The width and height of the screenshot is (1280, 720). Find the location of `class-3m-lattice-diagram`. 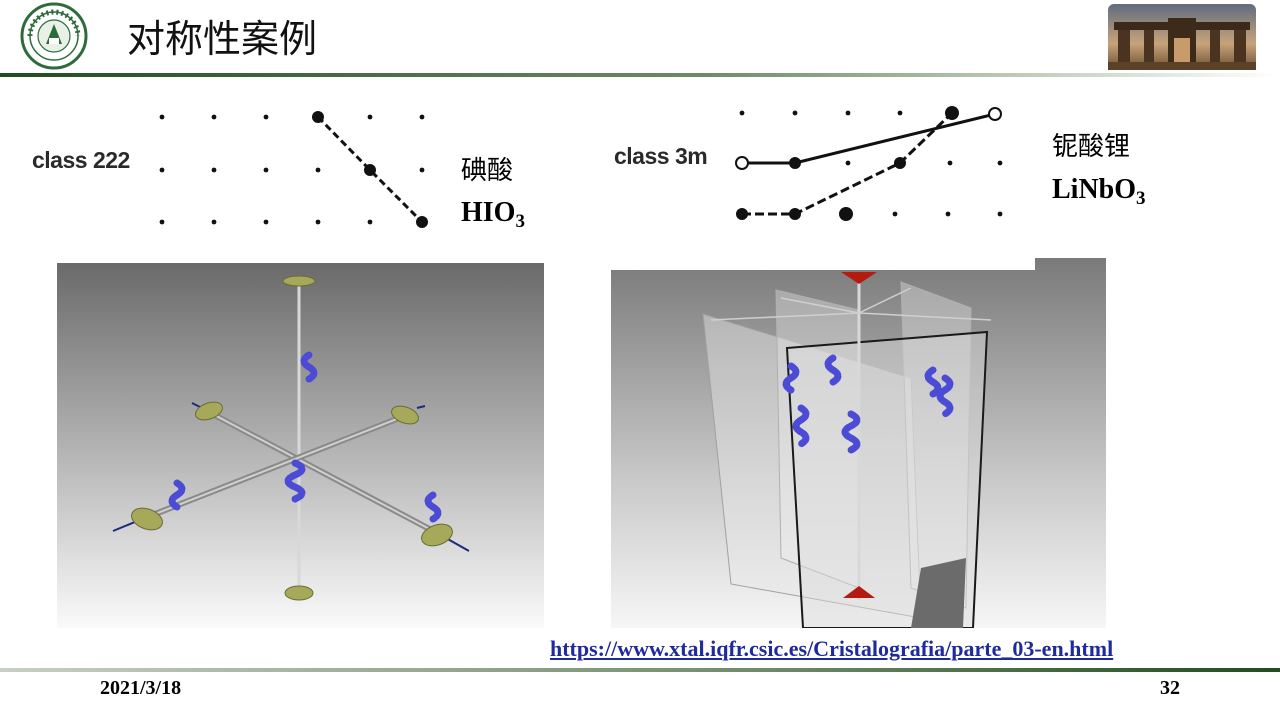

class-3m-lattice-diagram is located at coordinates (812, 168).